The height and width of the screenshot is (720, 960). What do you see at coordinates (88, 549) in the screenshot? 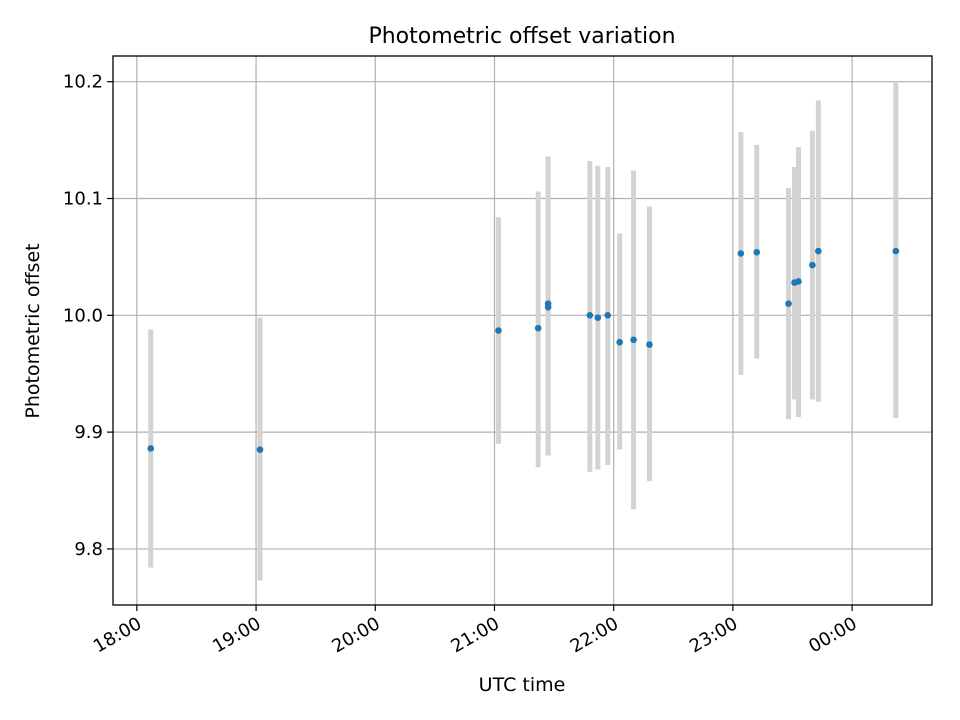
I see `y-tick-label: 9.8` at bounding box center [88, 549].